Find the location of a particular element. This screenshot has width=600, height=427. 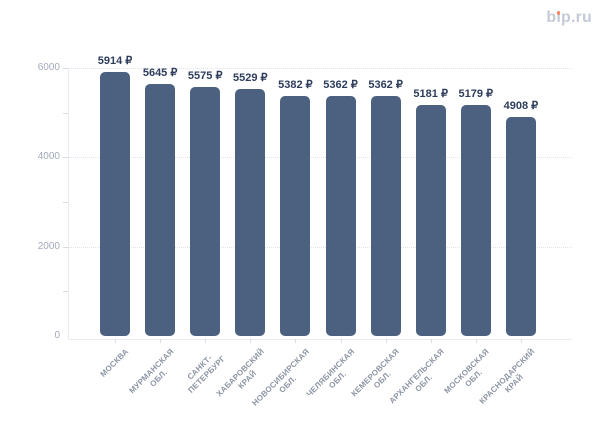

logo-orange-dot-icon is located at coordinates (558, 13).